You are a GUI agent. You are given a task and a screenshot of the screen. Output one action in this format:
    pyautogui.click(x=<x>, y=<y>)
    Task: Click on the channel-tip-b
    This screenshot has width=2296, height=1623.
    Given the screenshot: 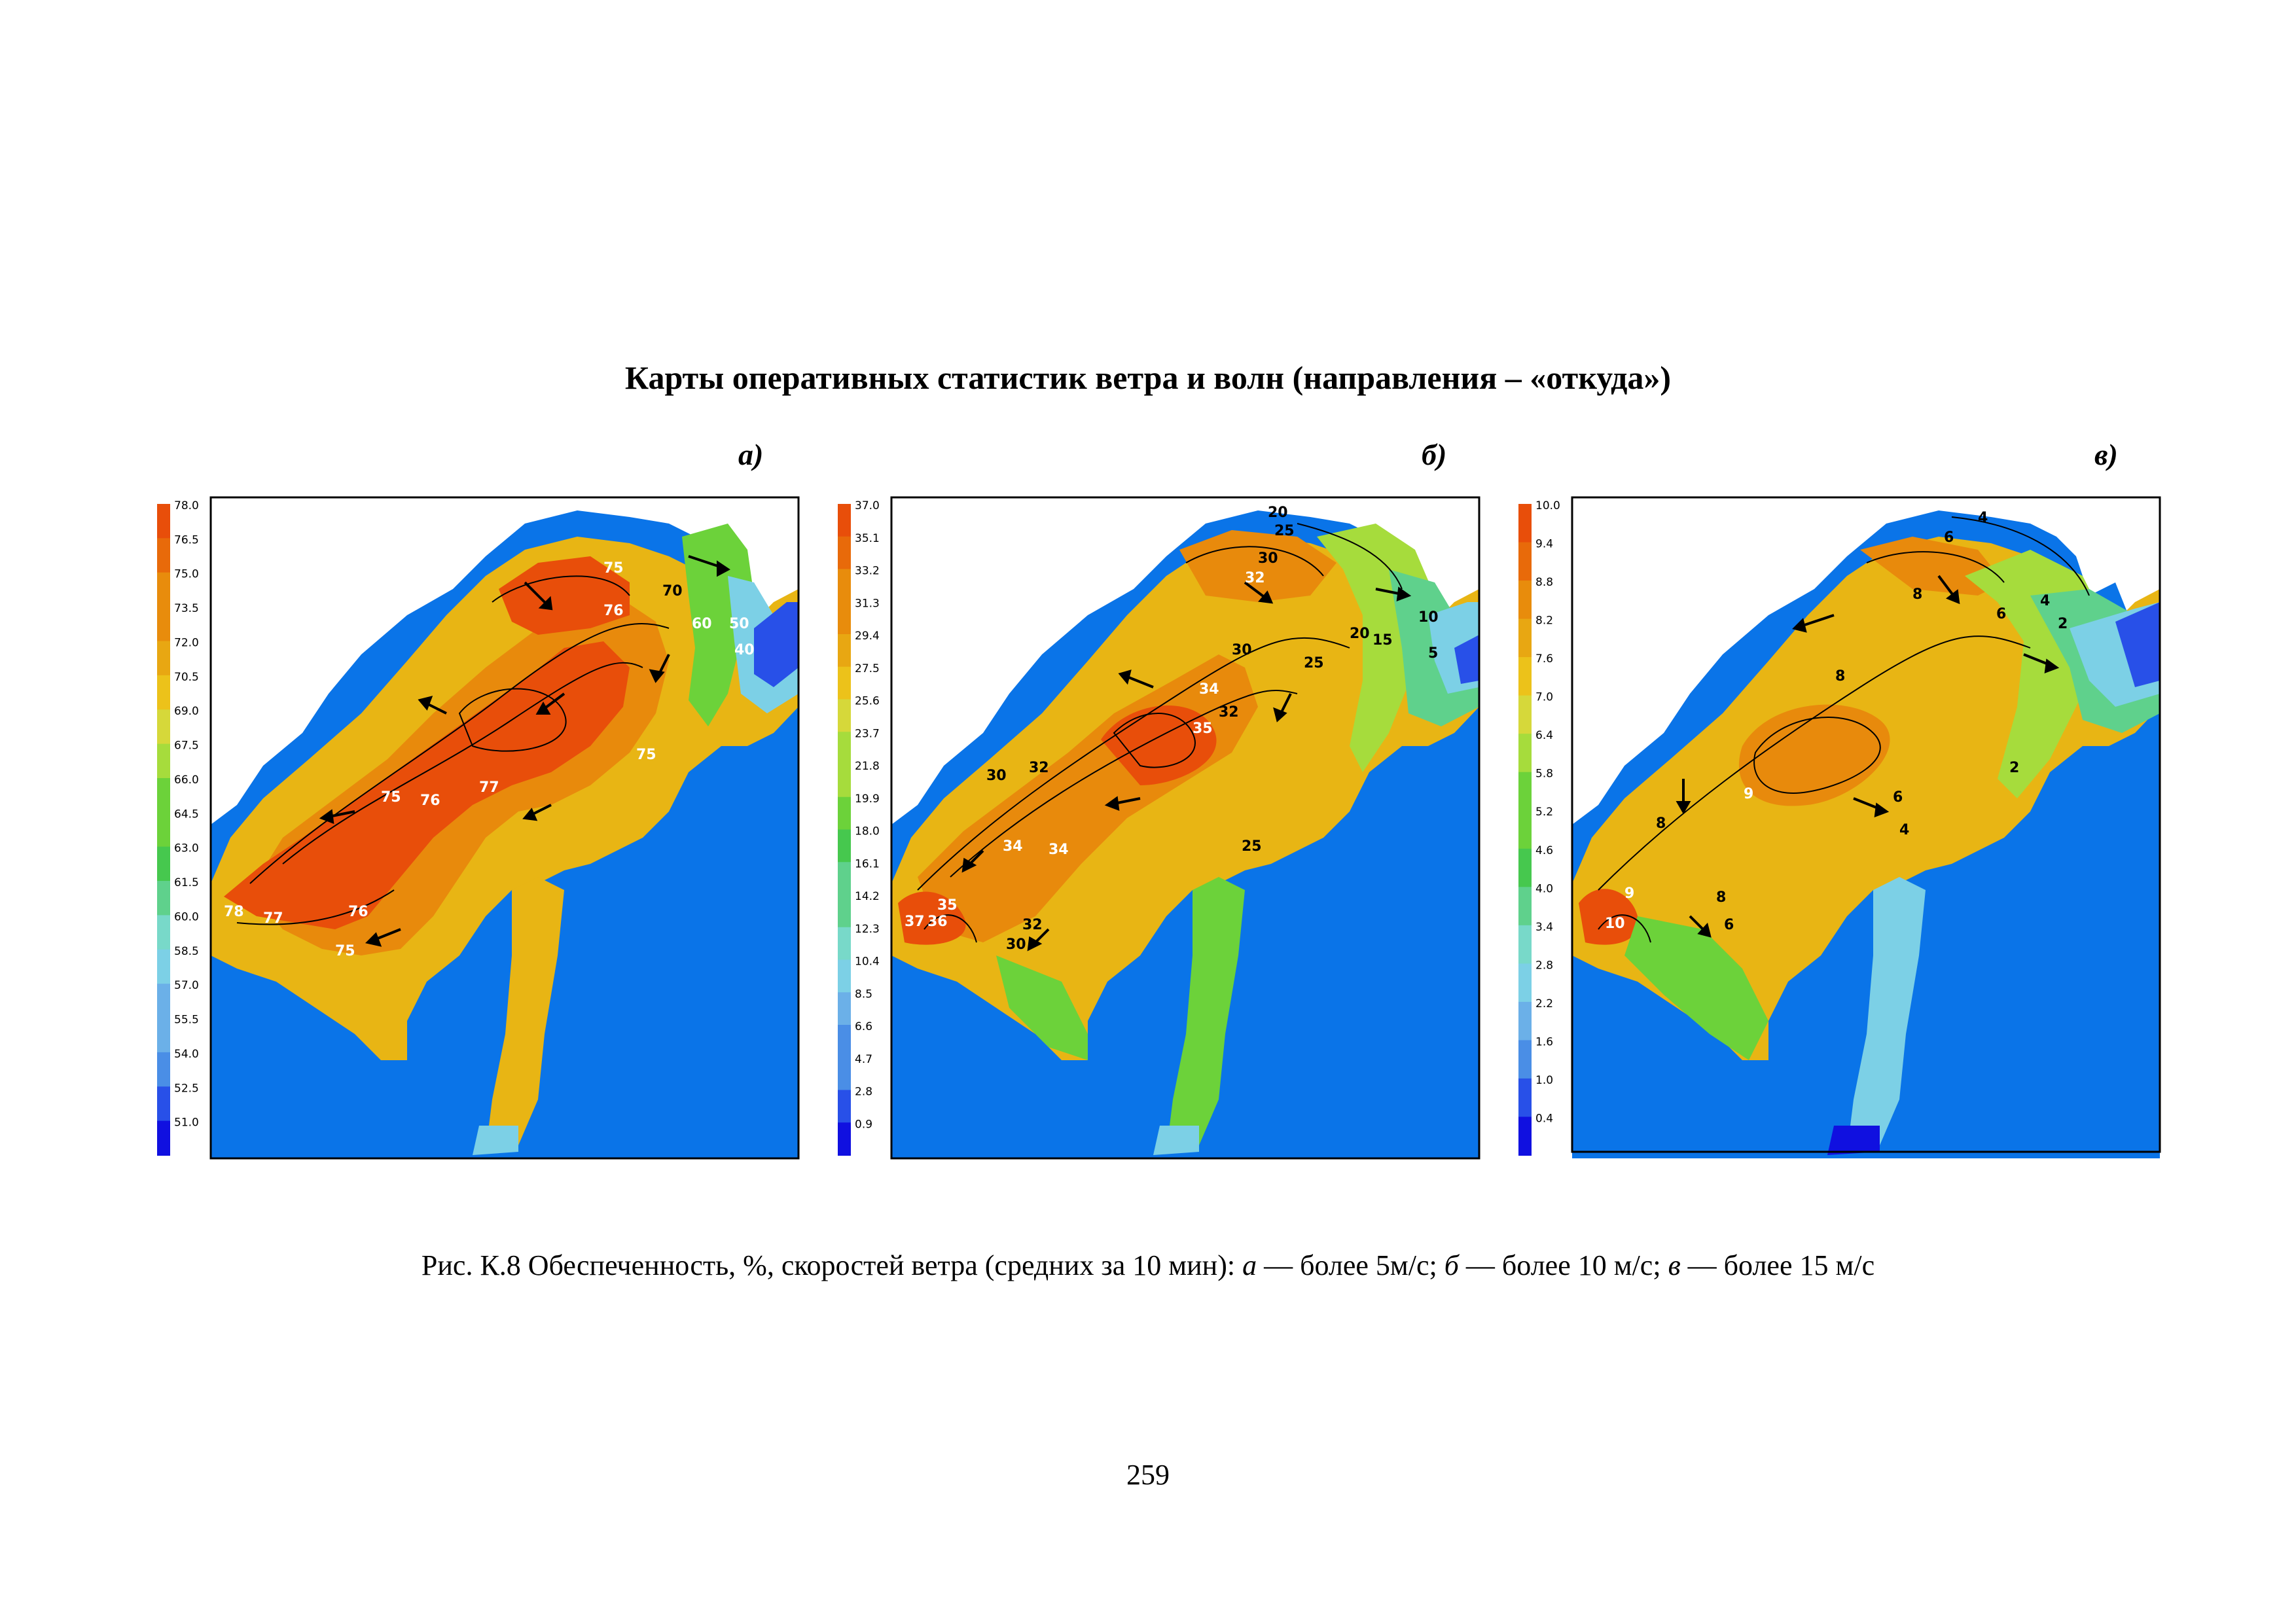 What is the action you would take?
    pyautogui.click(x=1176, y=1140)
    